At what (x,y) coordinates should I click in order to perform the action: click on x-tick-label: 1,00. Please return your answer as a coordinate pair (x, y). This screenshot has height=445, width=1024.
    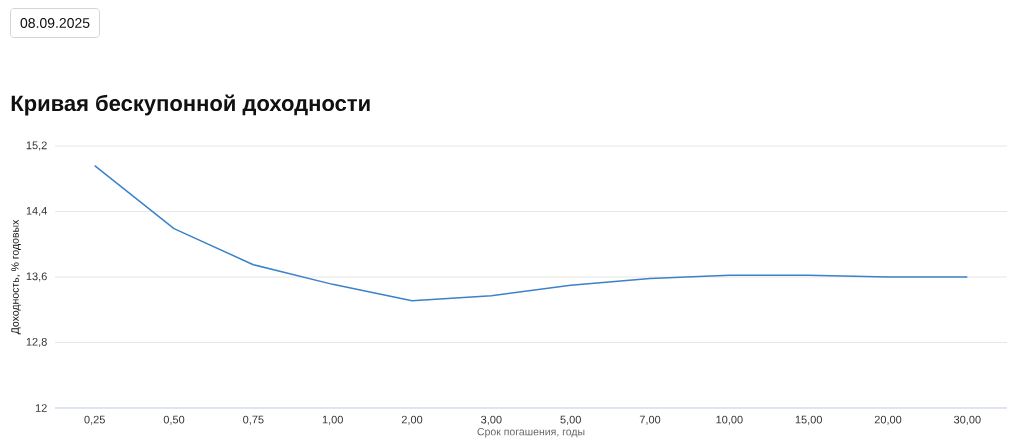
    Looking at the image, I should click on (332, 420).